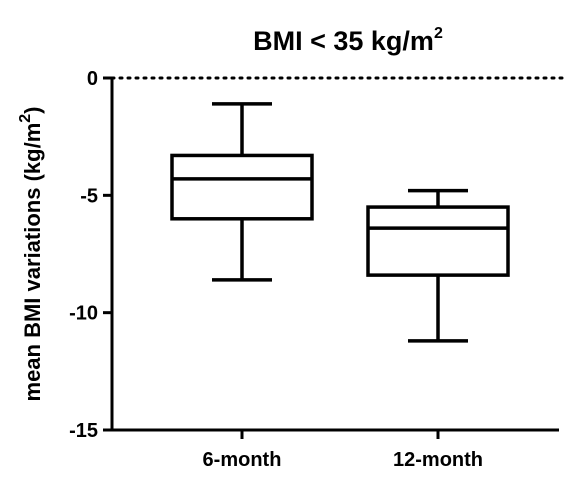 The width and height of the screenshot is (571, 477). What do you see at coordinates (32, 110) in the screenshot?
I see `y-axis-label-suffix: )` at bounding box center [32, 110].